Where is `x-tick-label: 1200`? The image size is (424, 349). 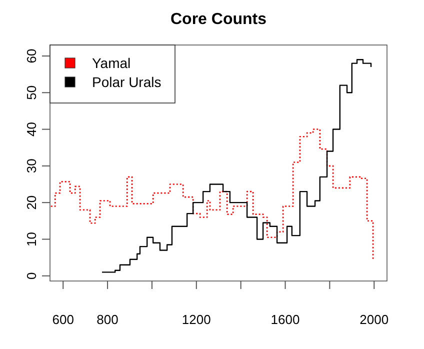
x-tick-label: 1200 is located at coordinates (196, 319).